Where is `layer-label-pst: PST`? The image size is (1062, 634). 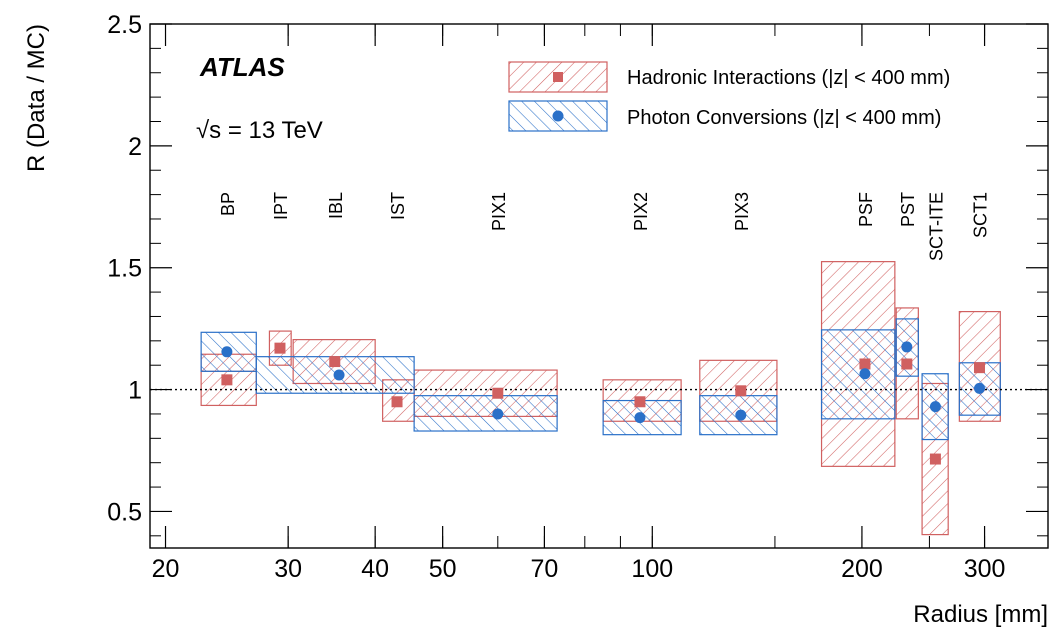 layer-label-pst: PST is located at coordinates (908, 209).